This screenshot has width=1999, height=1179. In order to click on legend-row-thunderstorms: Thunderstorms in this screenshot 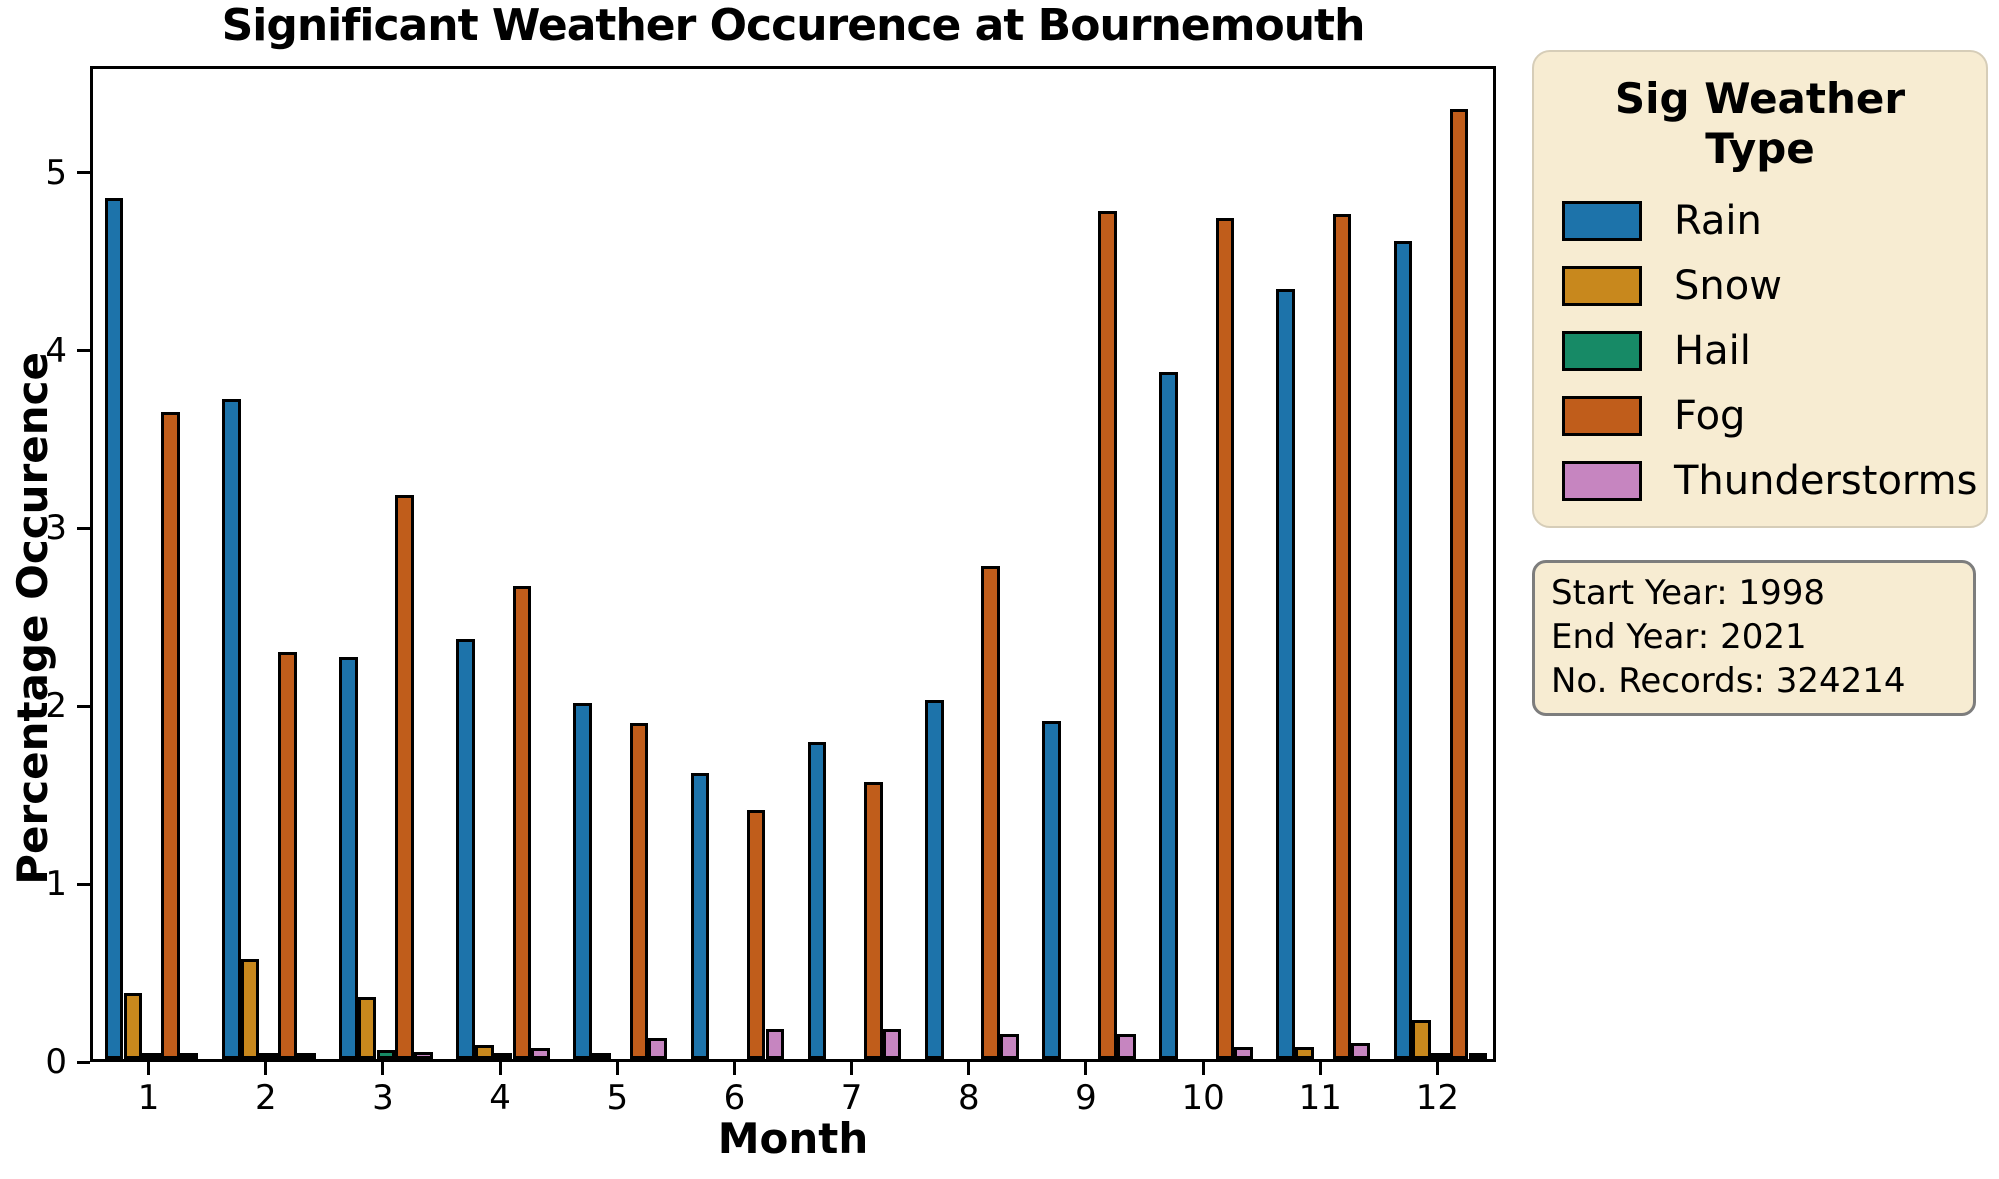, I will do `click(1760, 480)`.